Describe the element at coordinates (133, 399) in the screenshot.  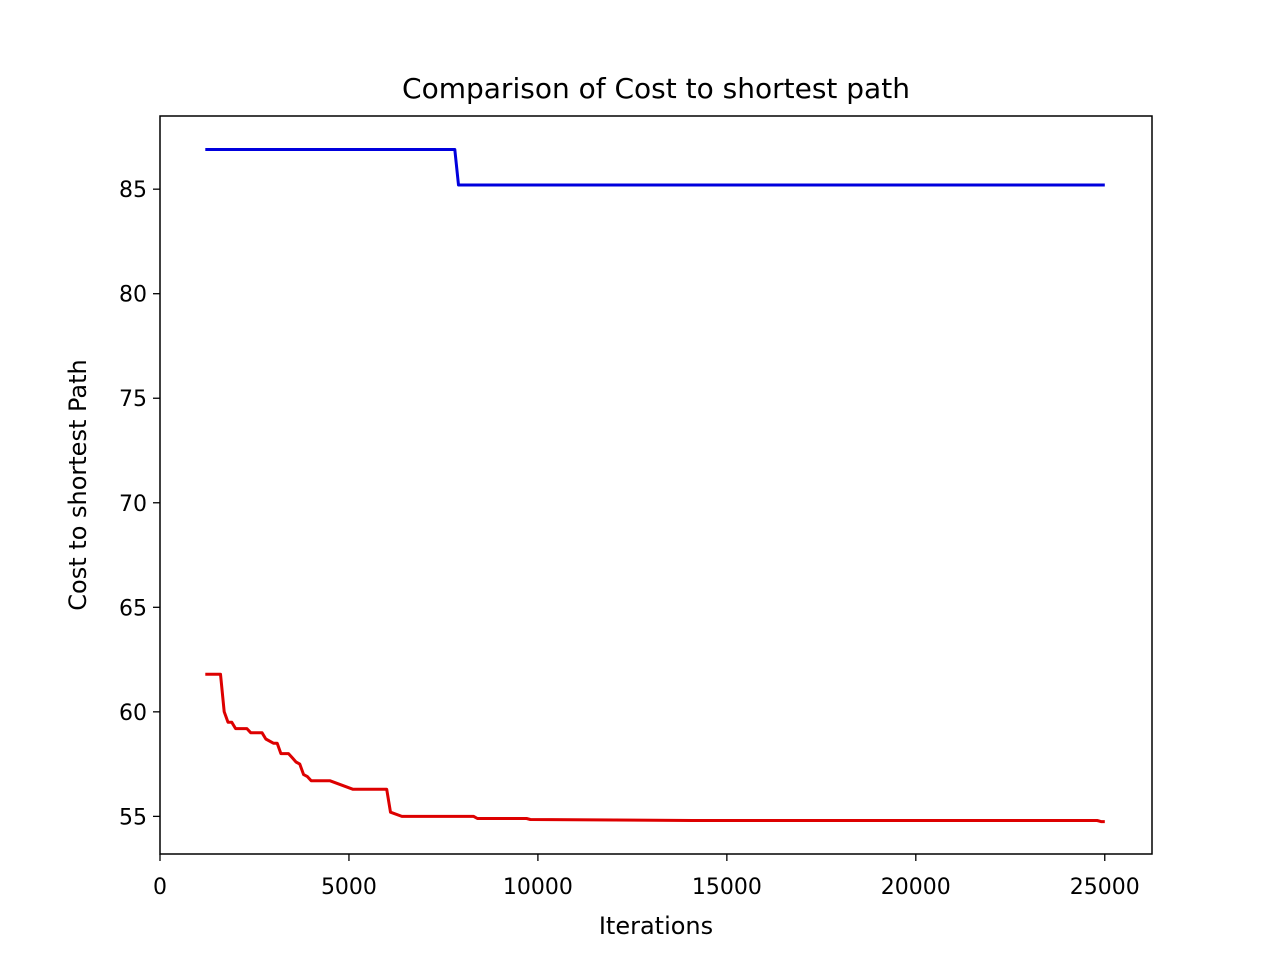
I see `y-tick-label: 75` at that location.